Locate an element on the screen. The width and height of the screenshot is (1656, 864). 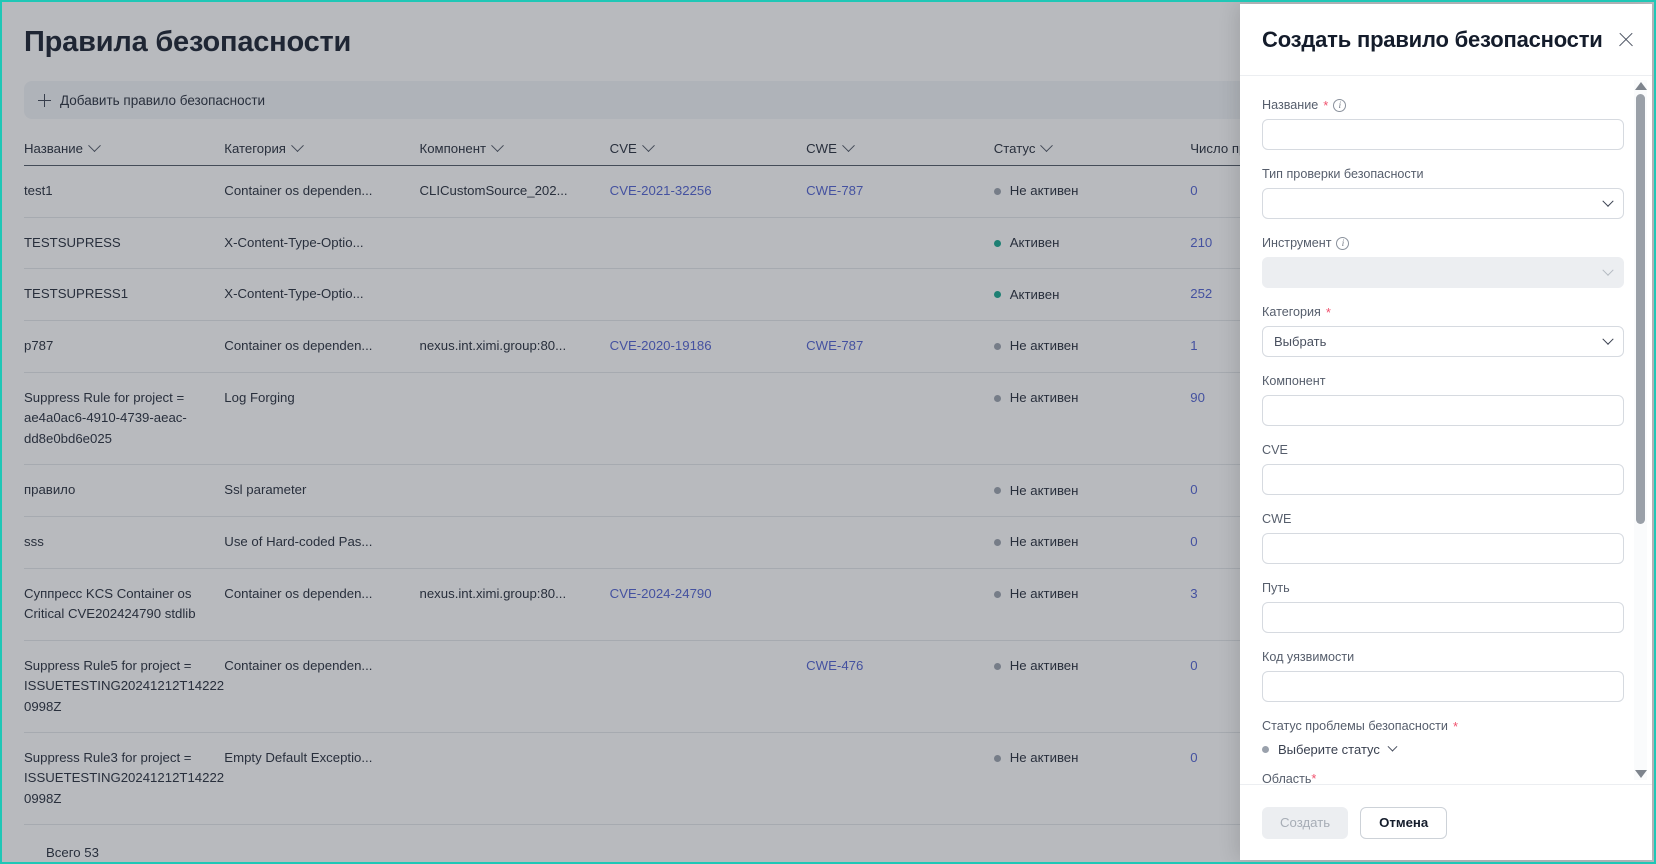
column-header-name: Название is located at coordinates (124, 152).